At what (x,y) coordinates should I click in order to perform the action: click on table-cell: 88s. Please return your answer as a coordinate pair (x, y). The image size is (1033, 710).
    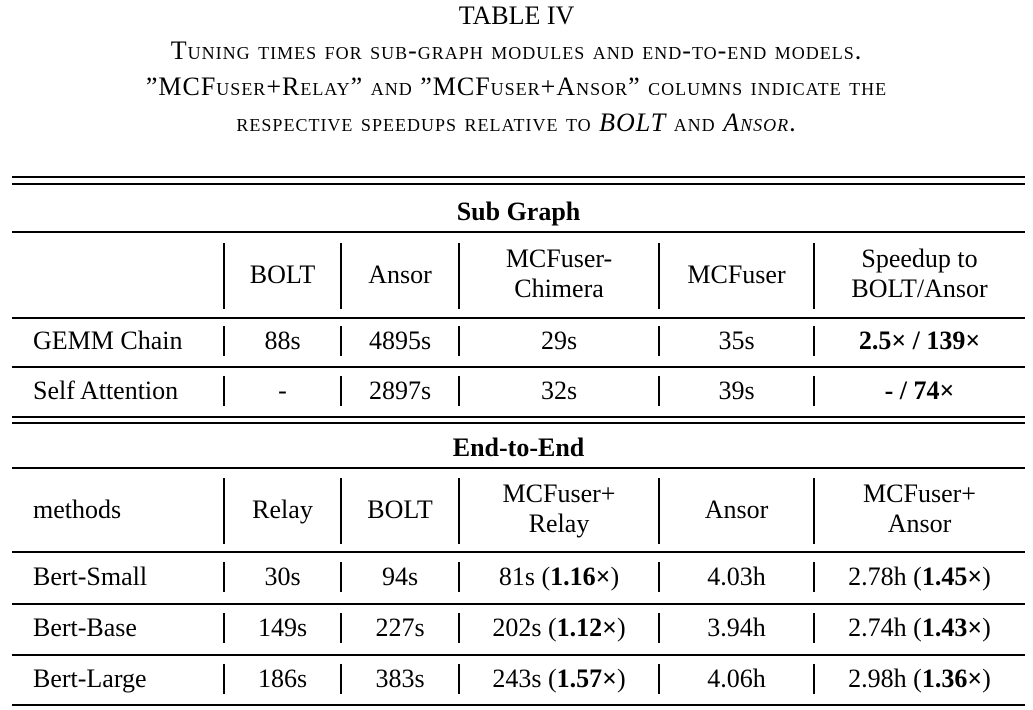
    Looking at the image, I should click on (282, 340).